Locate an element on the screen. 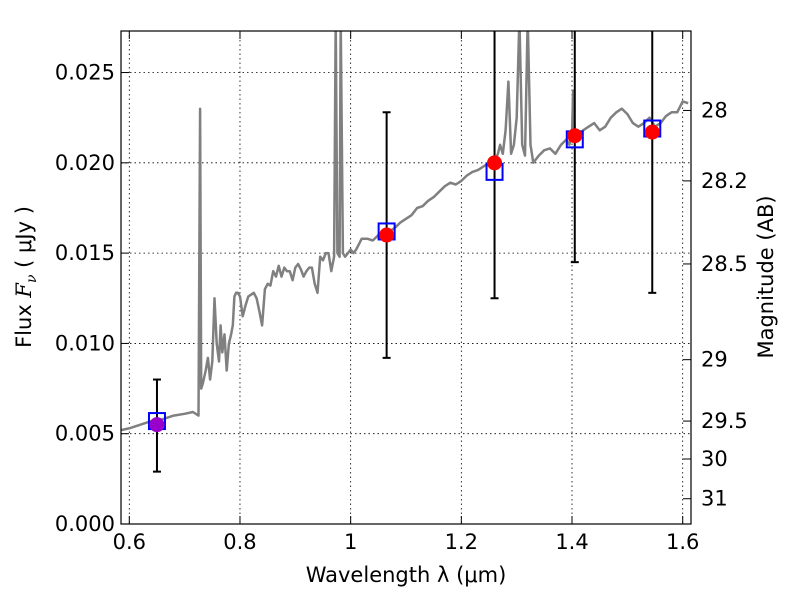  y2-tick-label: 31 is located at coordinates (714, 499).